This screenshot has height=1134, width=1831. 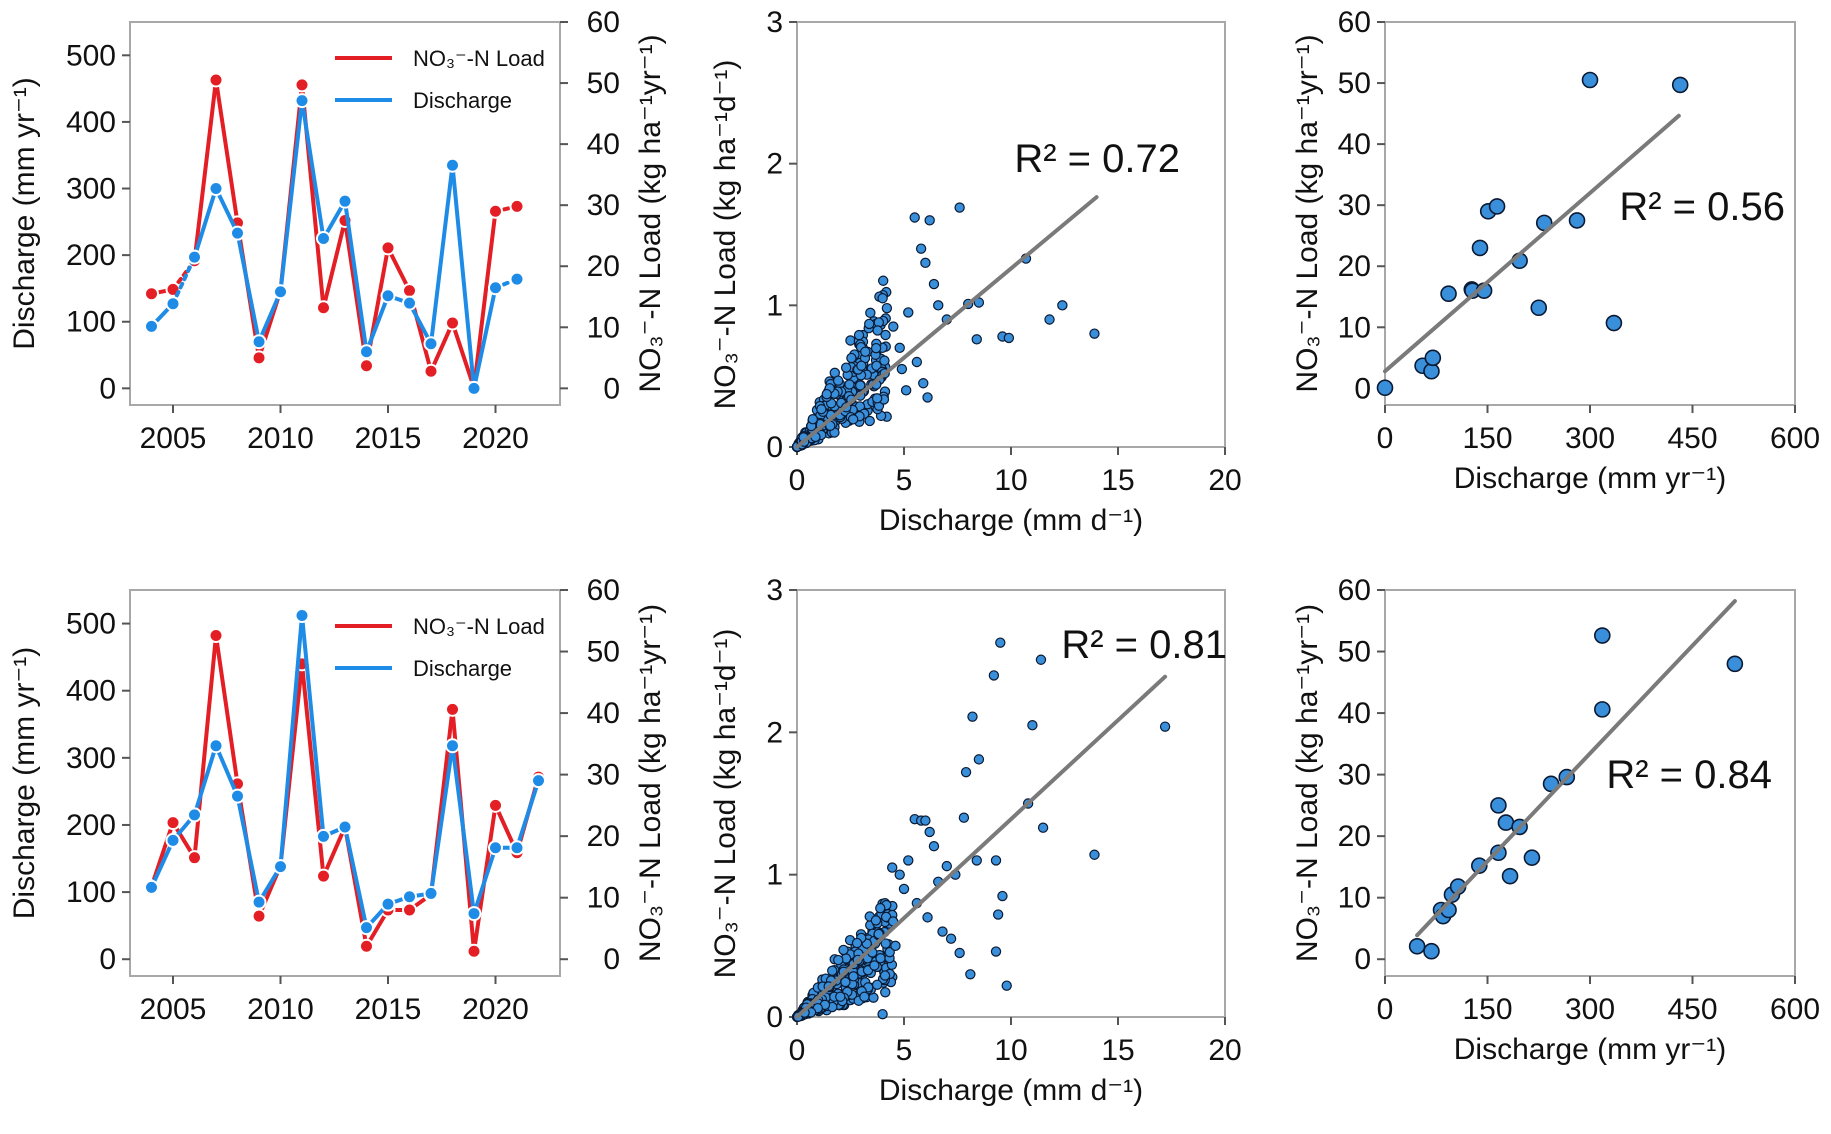 I want to click on y2-tick-label: 50, so click(x=603, y=652).